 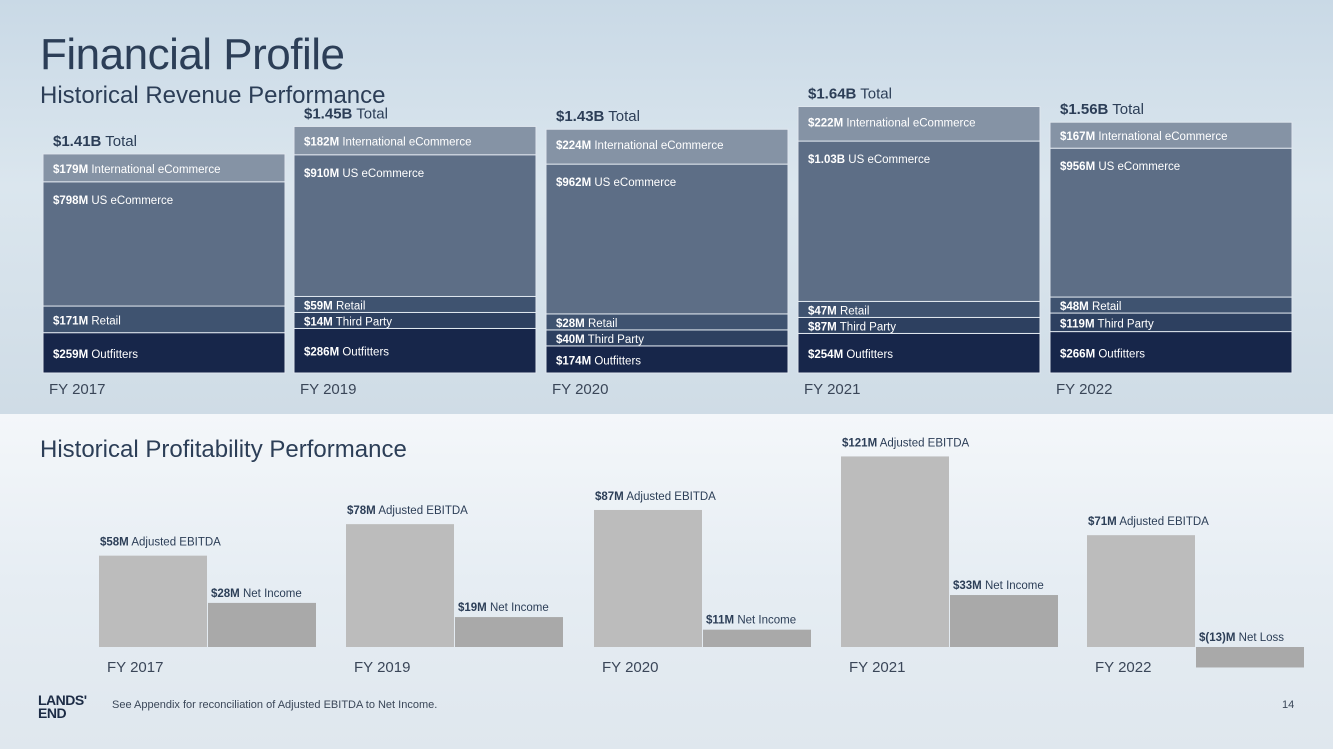 What do you see at coordinates (600, 340) in the screenshot?
I see `revenue-label-thirdparty: $40M Third Party` at bounding box center [600, 340].